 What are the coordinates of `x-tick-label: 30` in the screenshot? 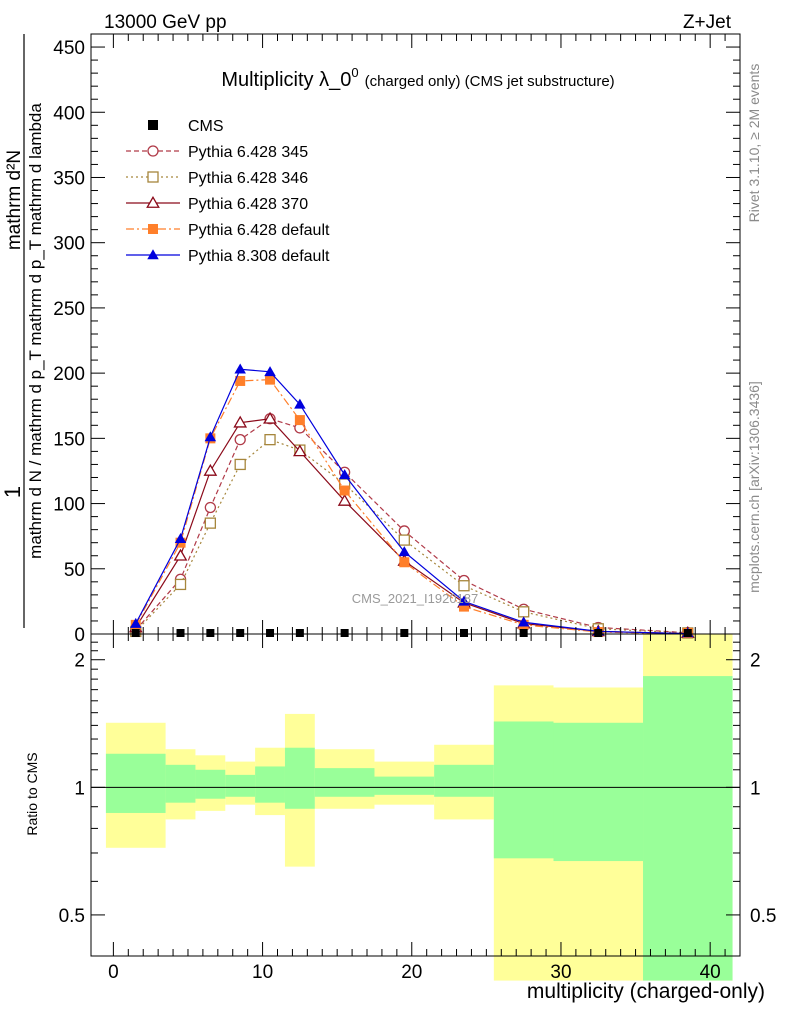 It's located at (560, 972).